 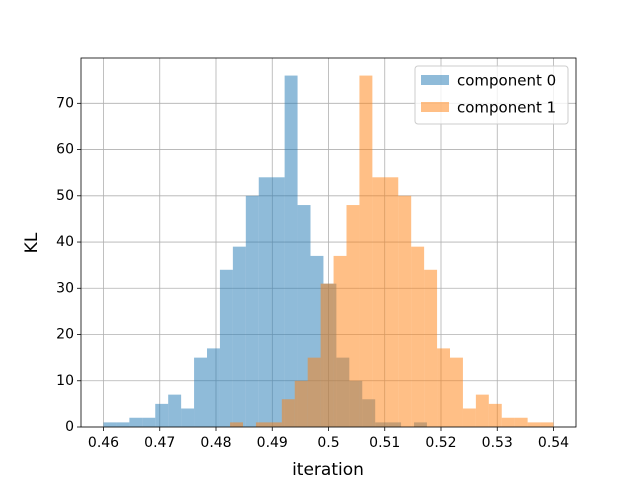 I want to click on y-tick-label: 10, so click(x=65, y=381).